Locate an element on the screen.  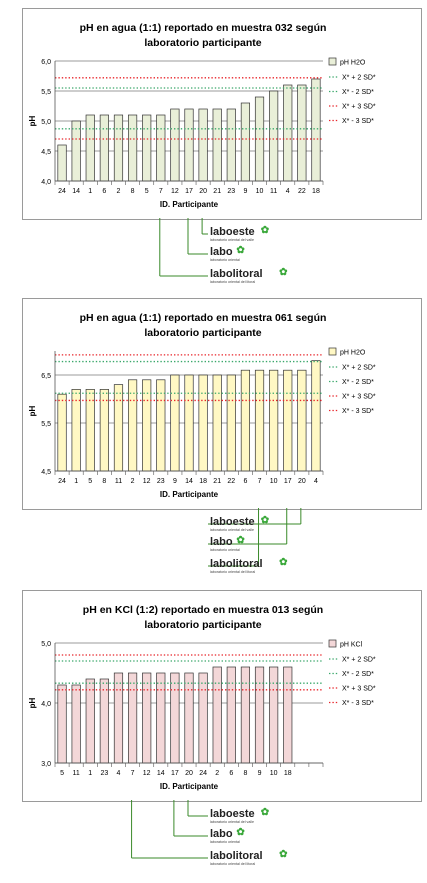
x-tick-label: 14 is located at coordinates (161, 773).